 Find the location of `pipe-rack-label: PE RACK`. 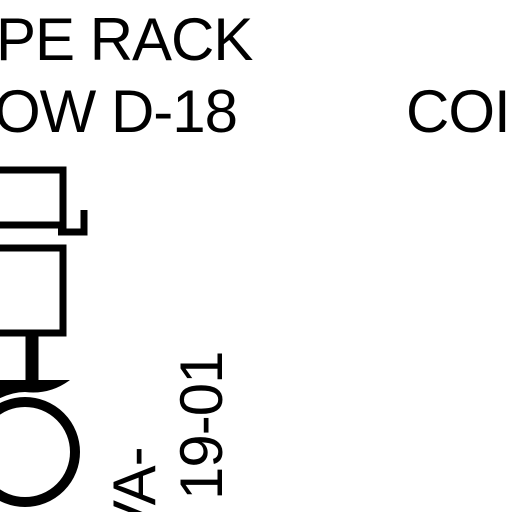

pipe-rack-label: PE RACK is located at coordinates (126, 39).